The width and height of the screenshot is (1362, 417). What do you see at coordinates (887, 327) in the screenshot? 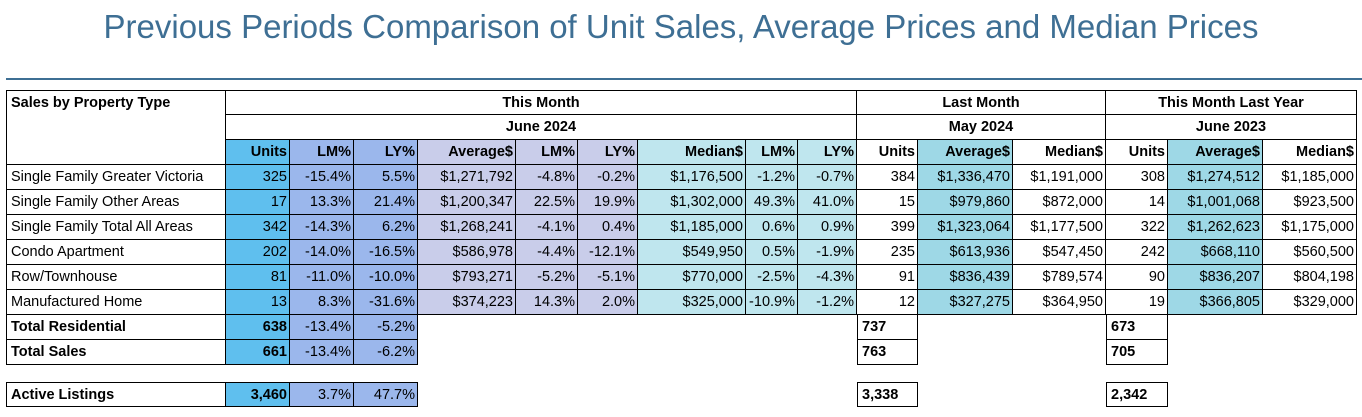
I see `total-last-month: 737` at bounding box center [887, 327].